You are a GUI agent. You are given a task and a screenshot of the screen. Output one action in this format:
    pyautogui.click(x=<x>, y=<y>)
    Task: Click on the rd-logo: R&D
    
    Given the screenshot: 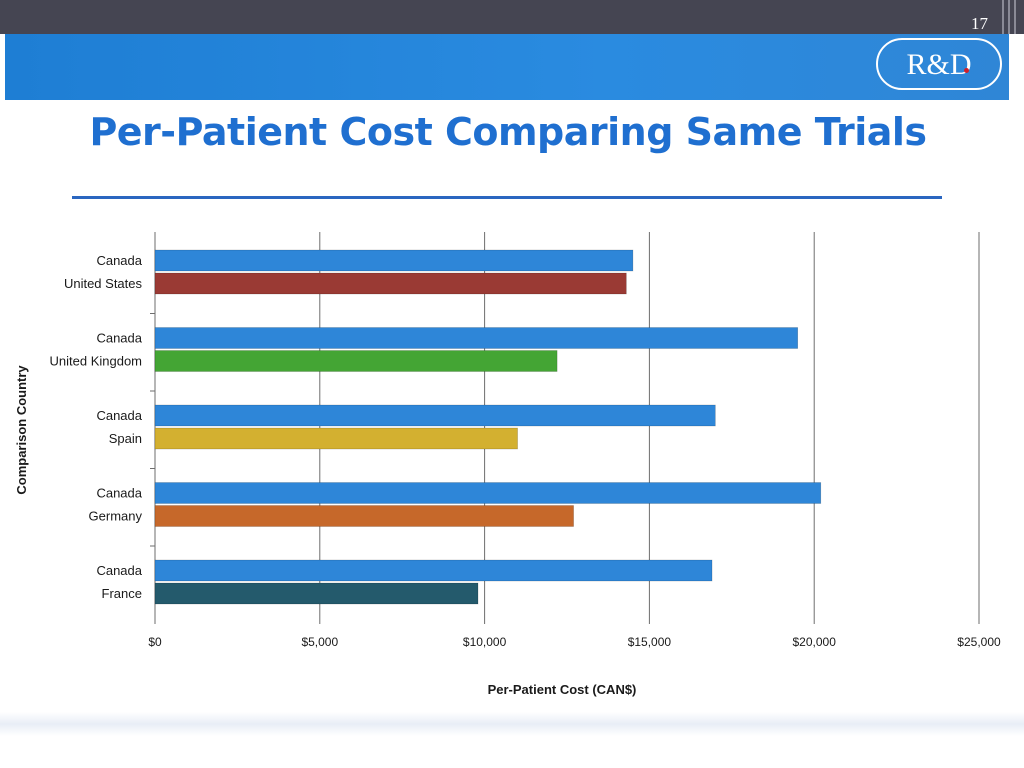 What is the action you would take?
    pyautogui.click(x=939, y=64)
    